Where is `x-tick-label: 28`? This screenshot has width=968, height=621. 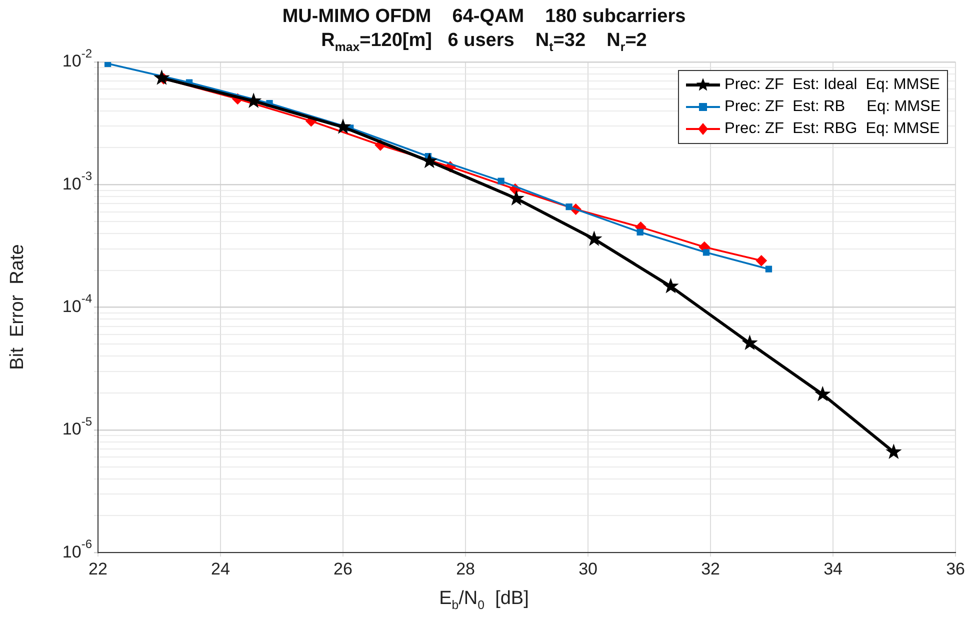
x-tick-label: 28 is located at coordinates (465, 568).